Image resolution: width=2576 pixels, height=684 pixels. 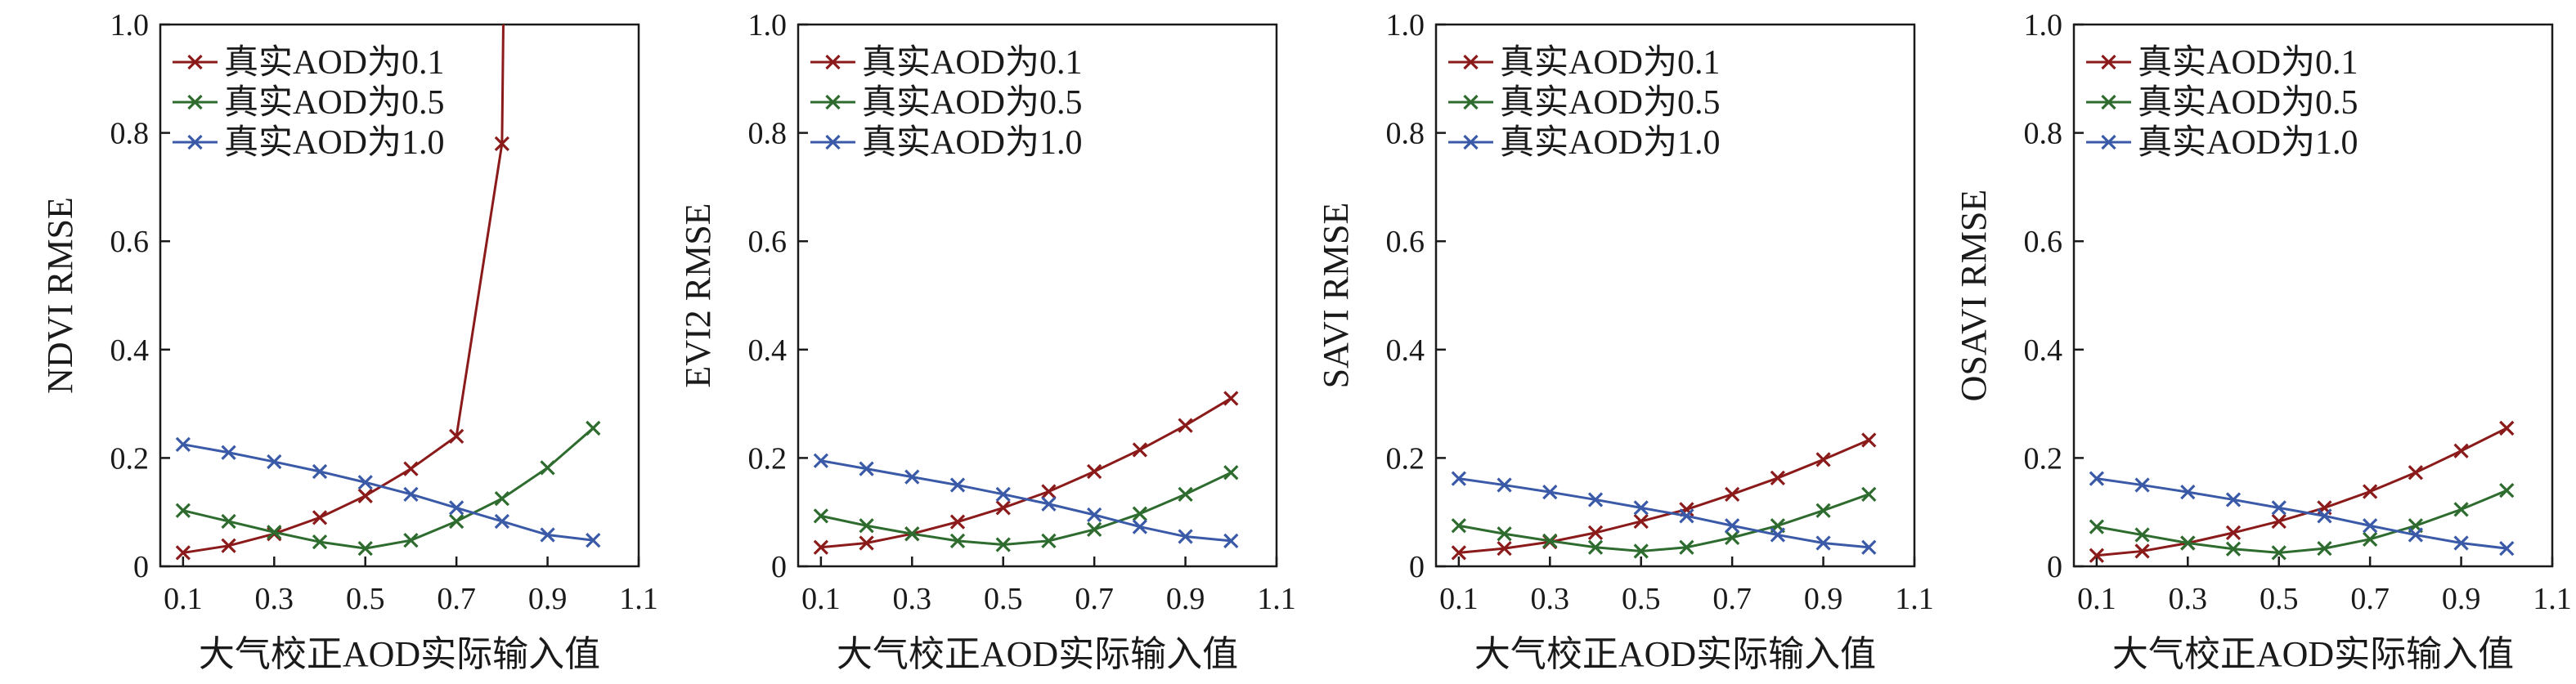 What do you see at coordinates (698, 295) in the screenshot?
I see `y-axis-title: EVI2 RMSE` at bounding box center [698, 295].